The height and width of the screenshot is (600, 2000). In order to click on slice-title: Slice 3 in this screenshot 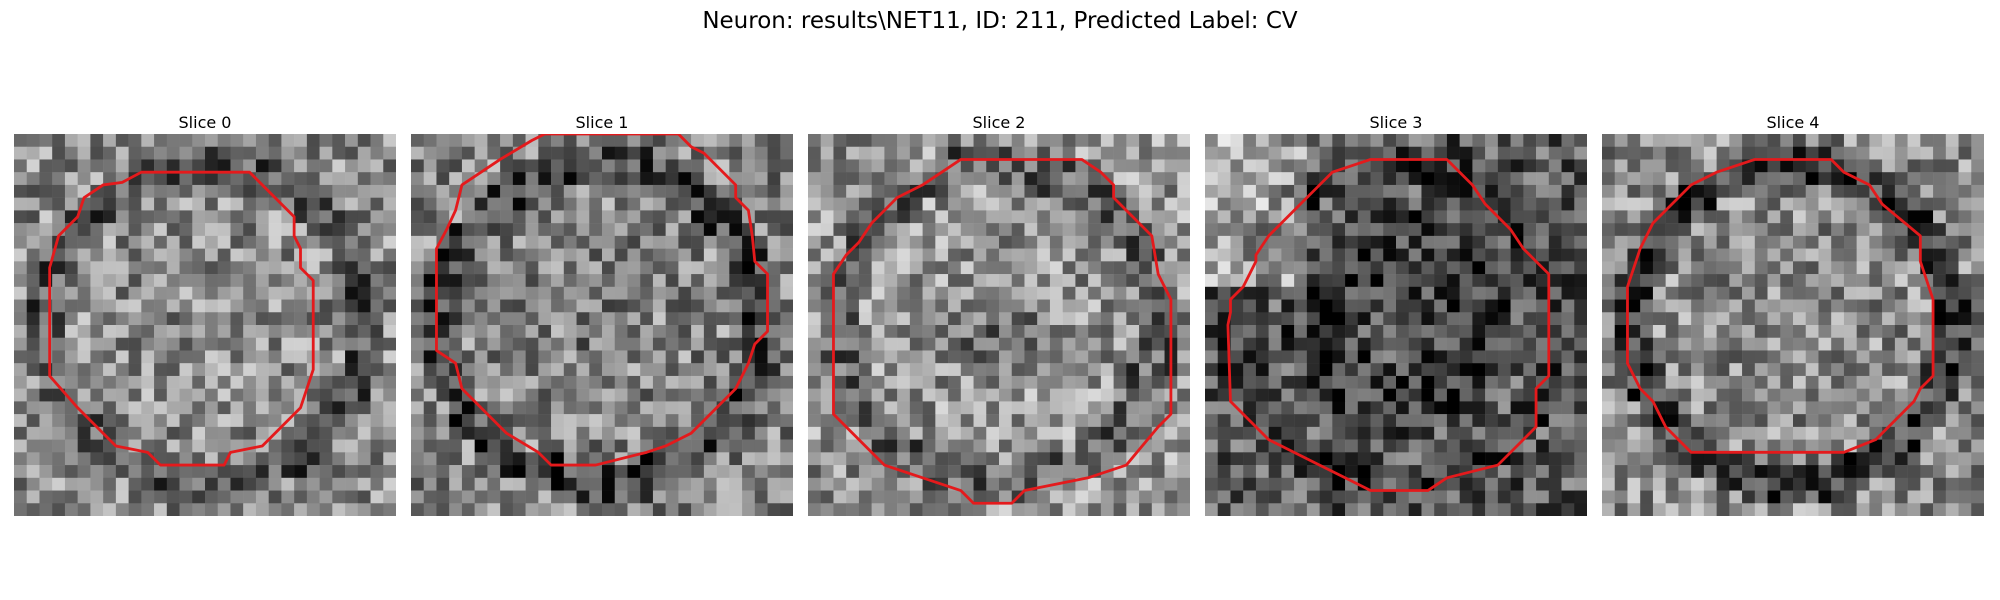, I will do `click(1396, 122)`.